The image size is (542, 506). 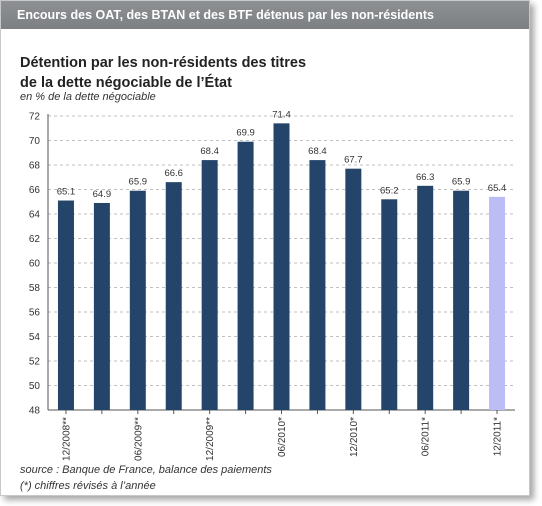 What do you see at coordinates (35, 362) in the screenshot?
I see `y-tick-label: 52` at bounding box center [35, 362].